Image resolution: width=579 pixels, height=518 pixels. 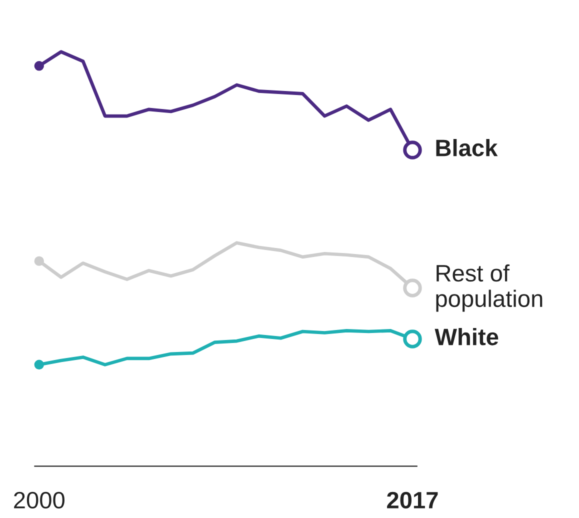 What do you see at coordinates (412, 500) in the screenshot?
I see `x-tick-label: 2017` at bounding box center [412, 500].